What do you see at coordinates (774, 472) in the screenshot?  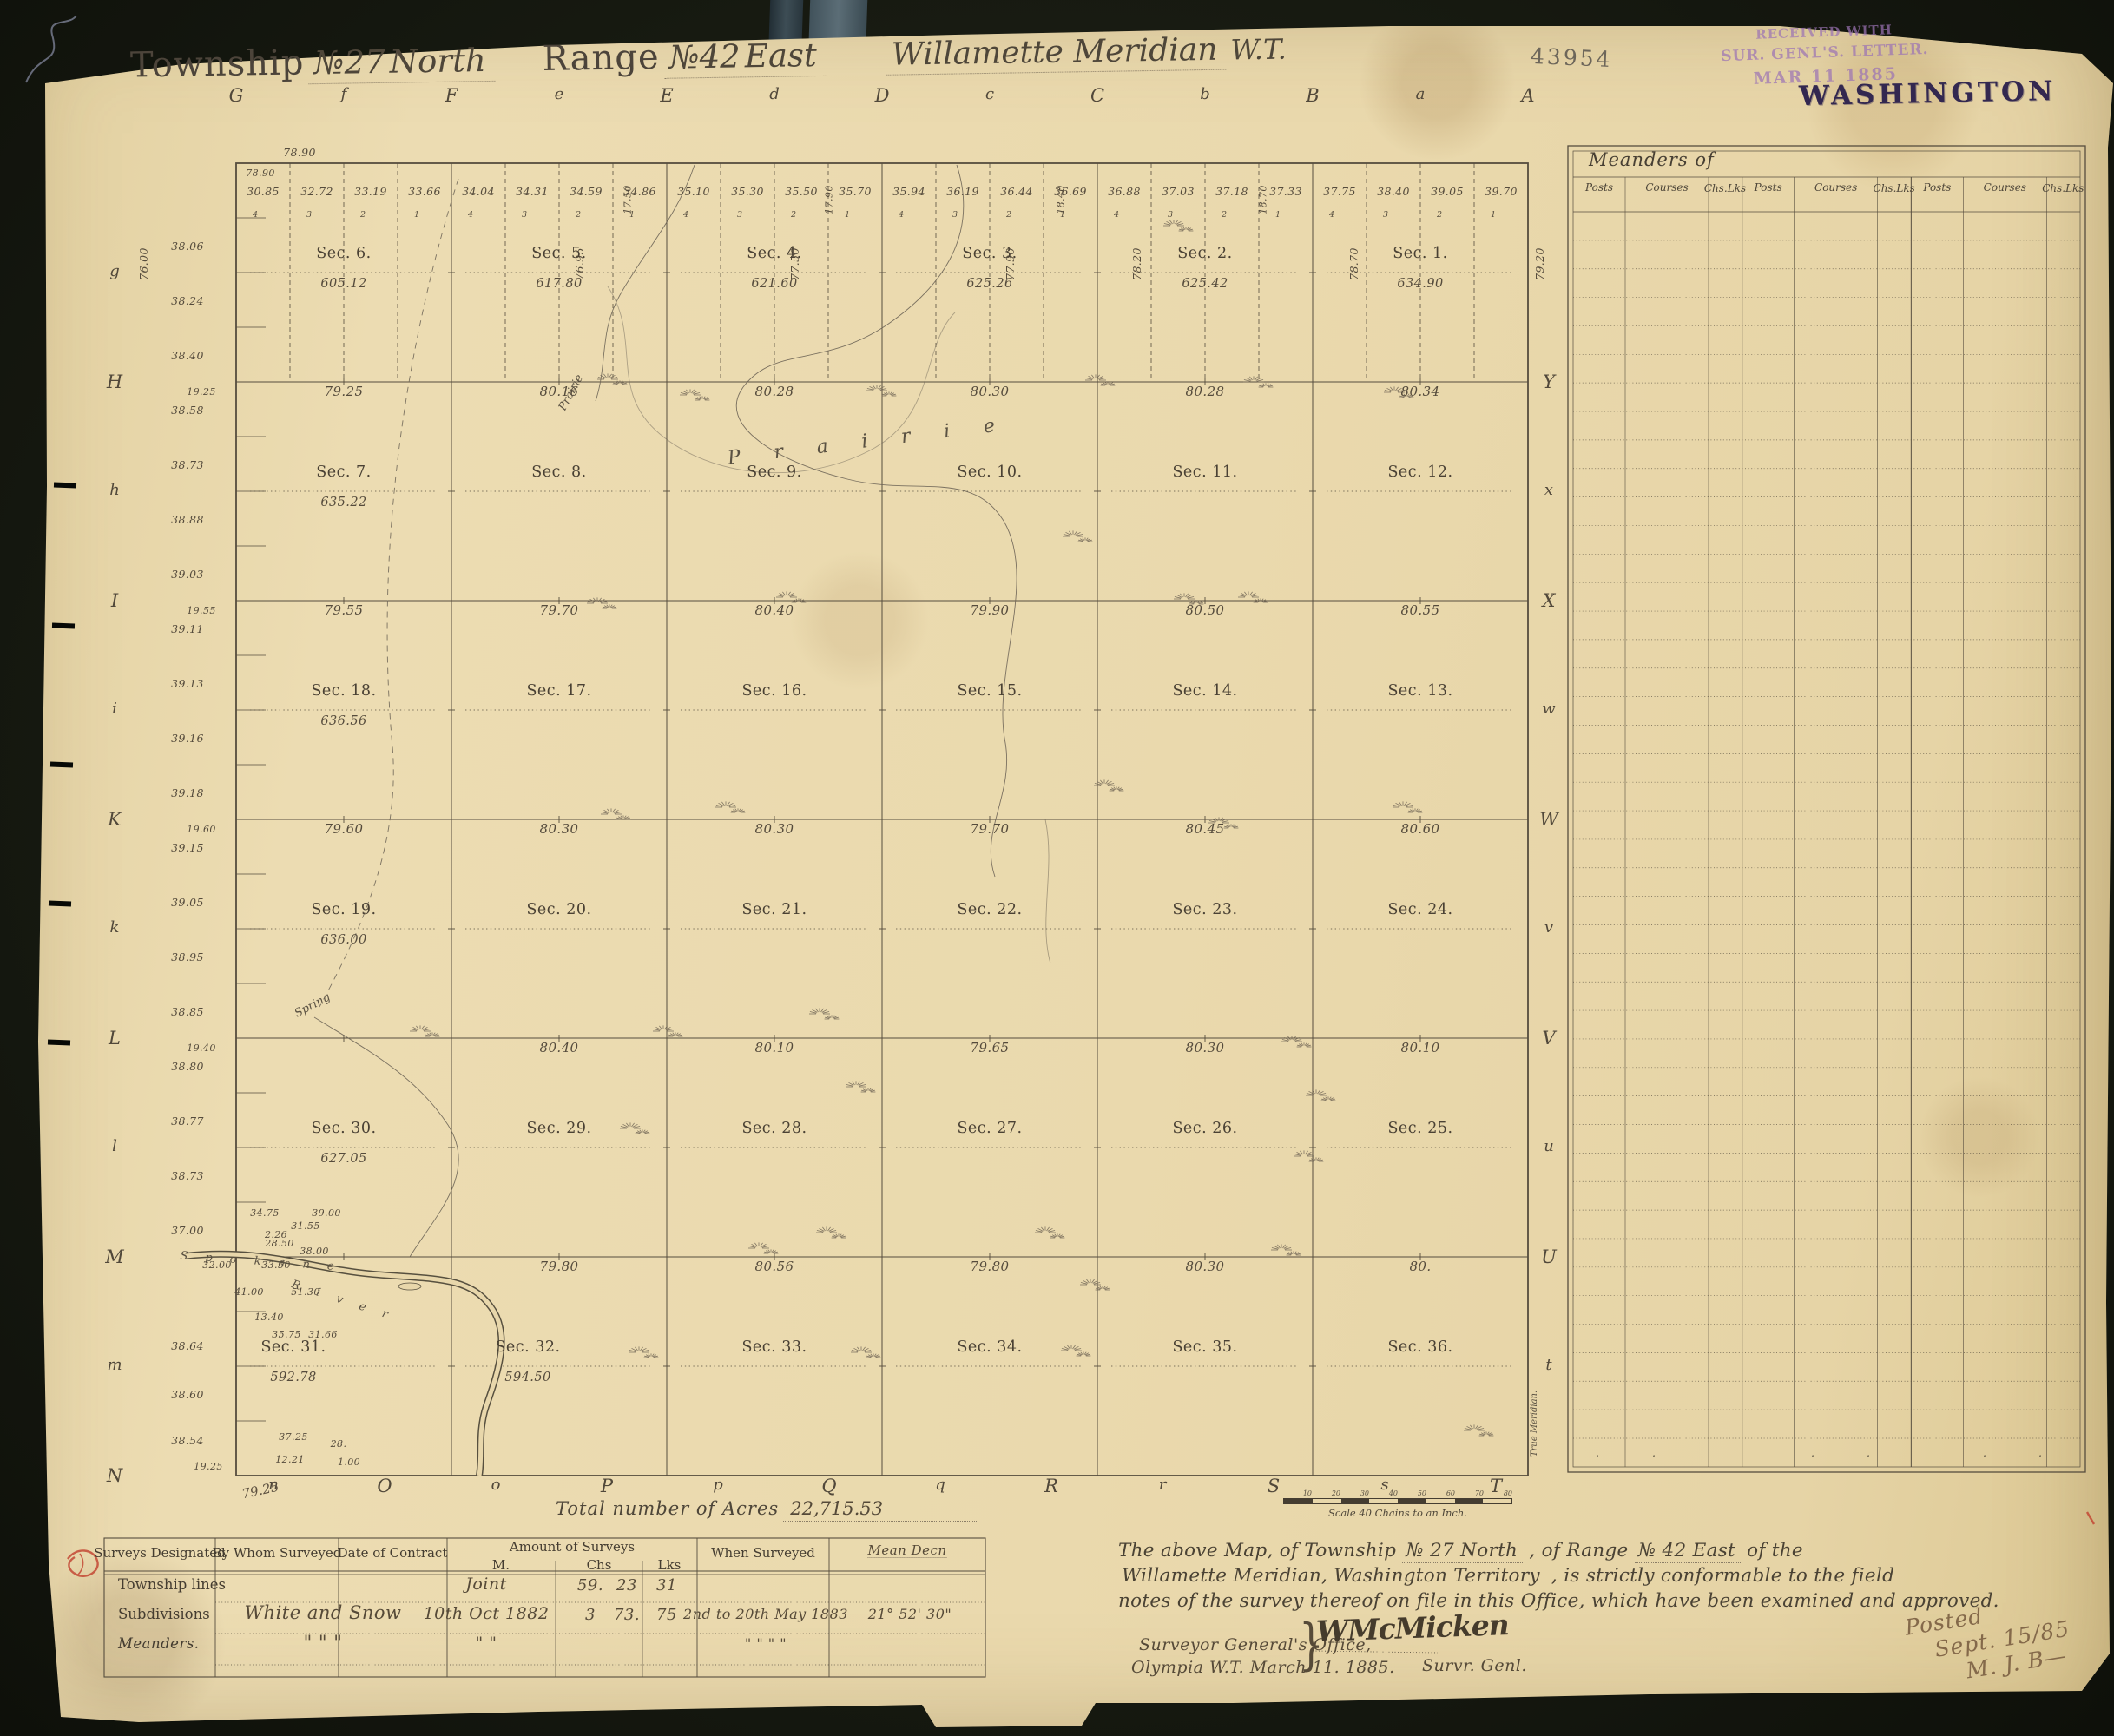 I see `section-label: Sec. 9.` at bounding box center [774, 472].